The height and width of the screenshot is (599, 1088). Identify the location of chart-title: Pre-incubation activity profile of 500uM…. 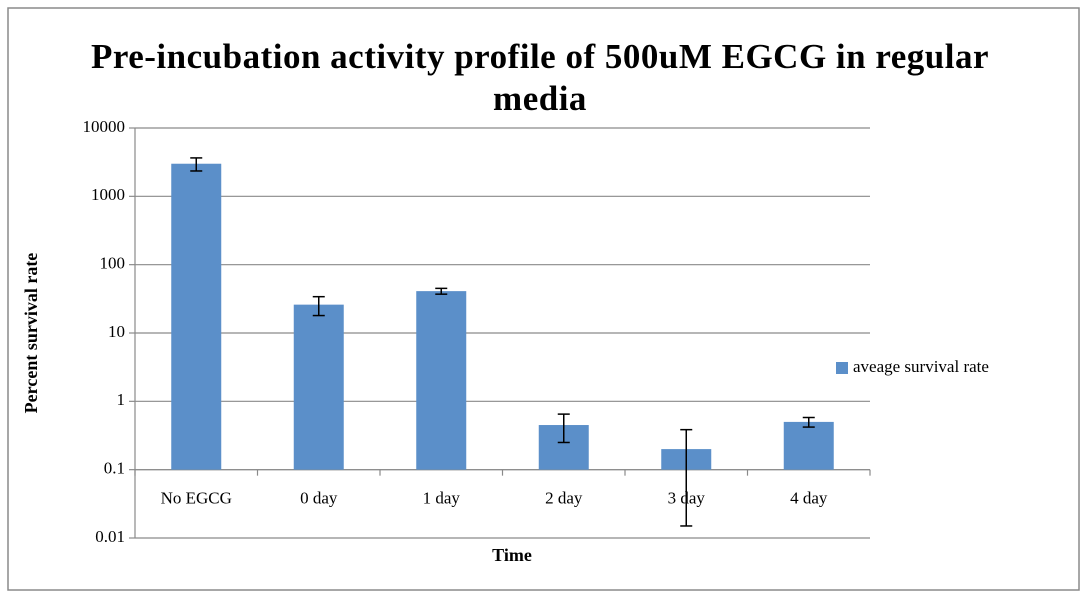
(540, 77).